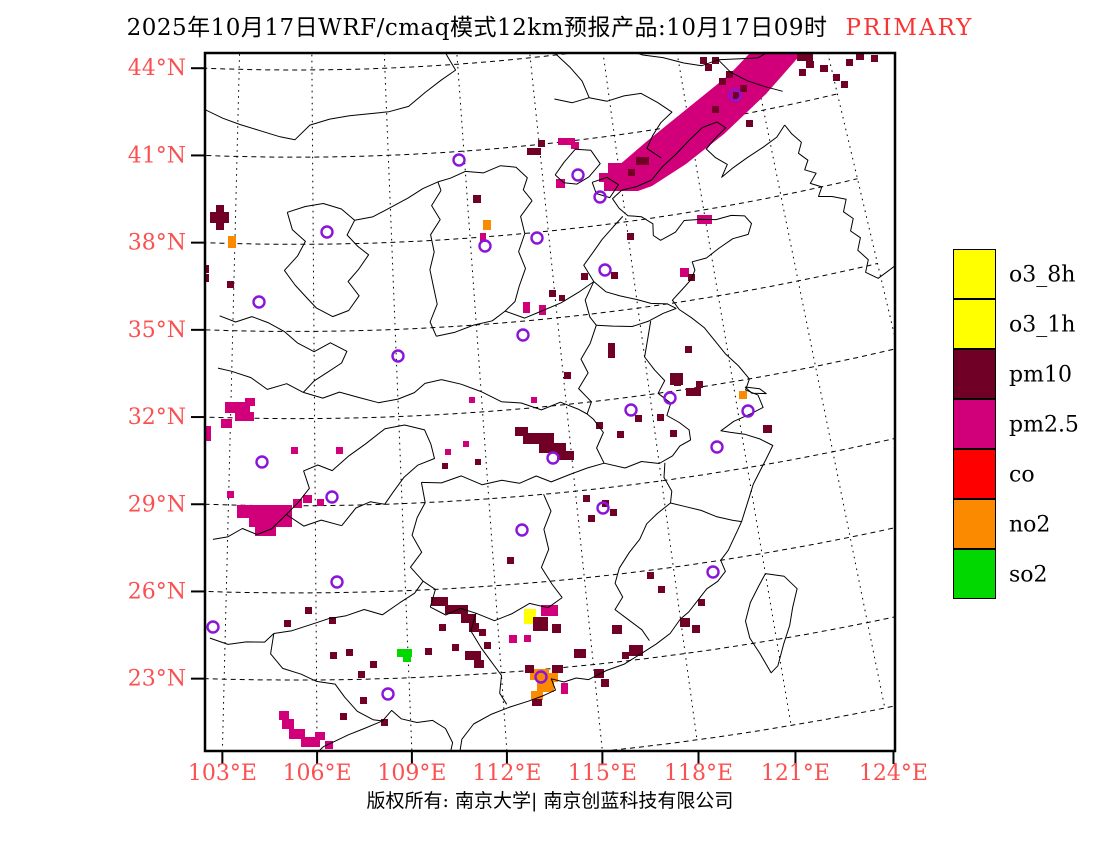 Image resolution: width=1100 pixels, height=850 pixels. Describe the element at coordinates (157, 591) in the screenshot. I see `lat-label-26: 26°N` at that location.